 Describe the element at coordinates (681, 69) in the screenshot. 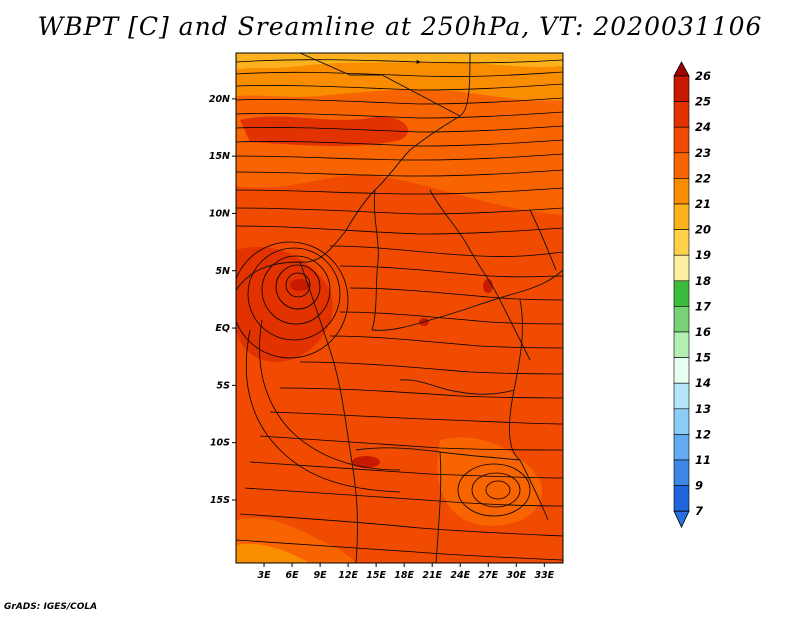

I see `colorbar-top-cap` at that location.